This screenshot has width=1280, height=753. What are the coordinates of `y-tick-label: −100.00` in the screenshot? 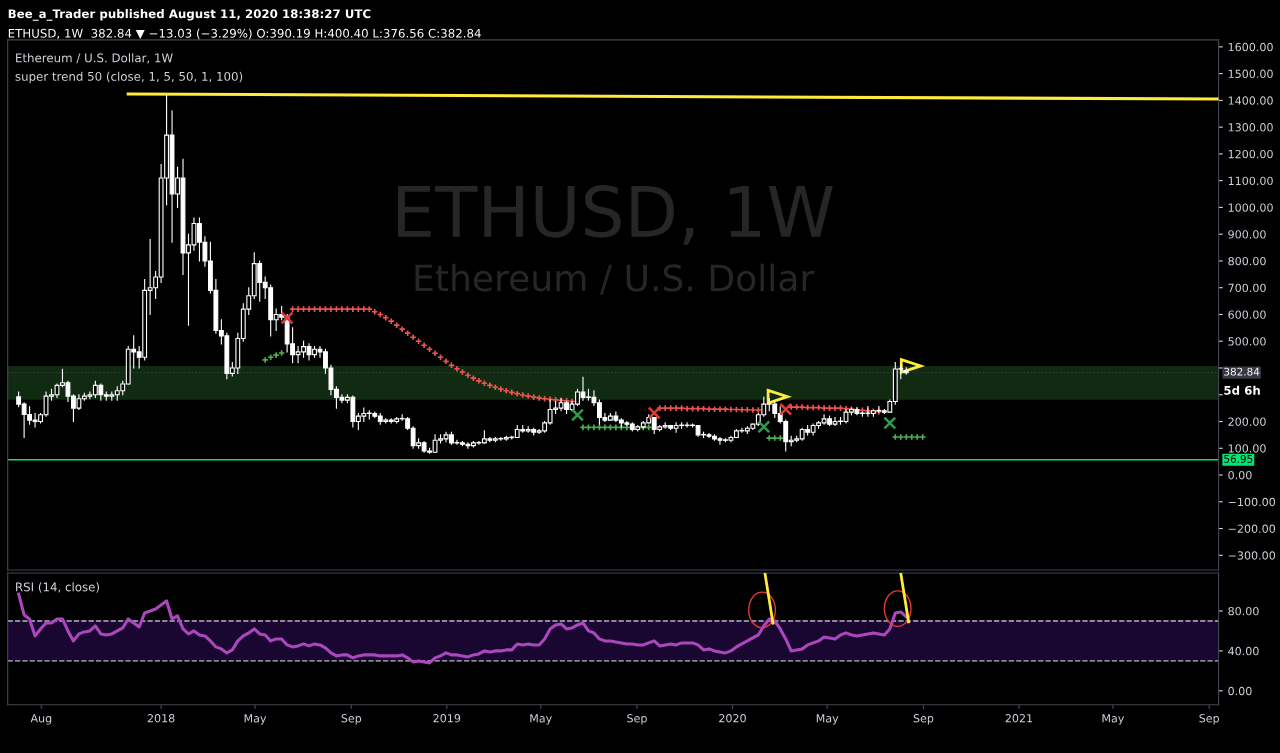 It's located at (1252, 502).